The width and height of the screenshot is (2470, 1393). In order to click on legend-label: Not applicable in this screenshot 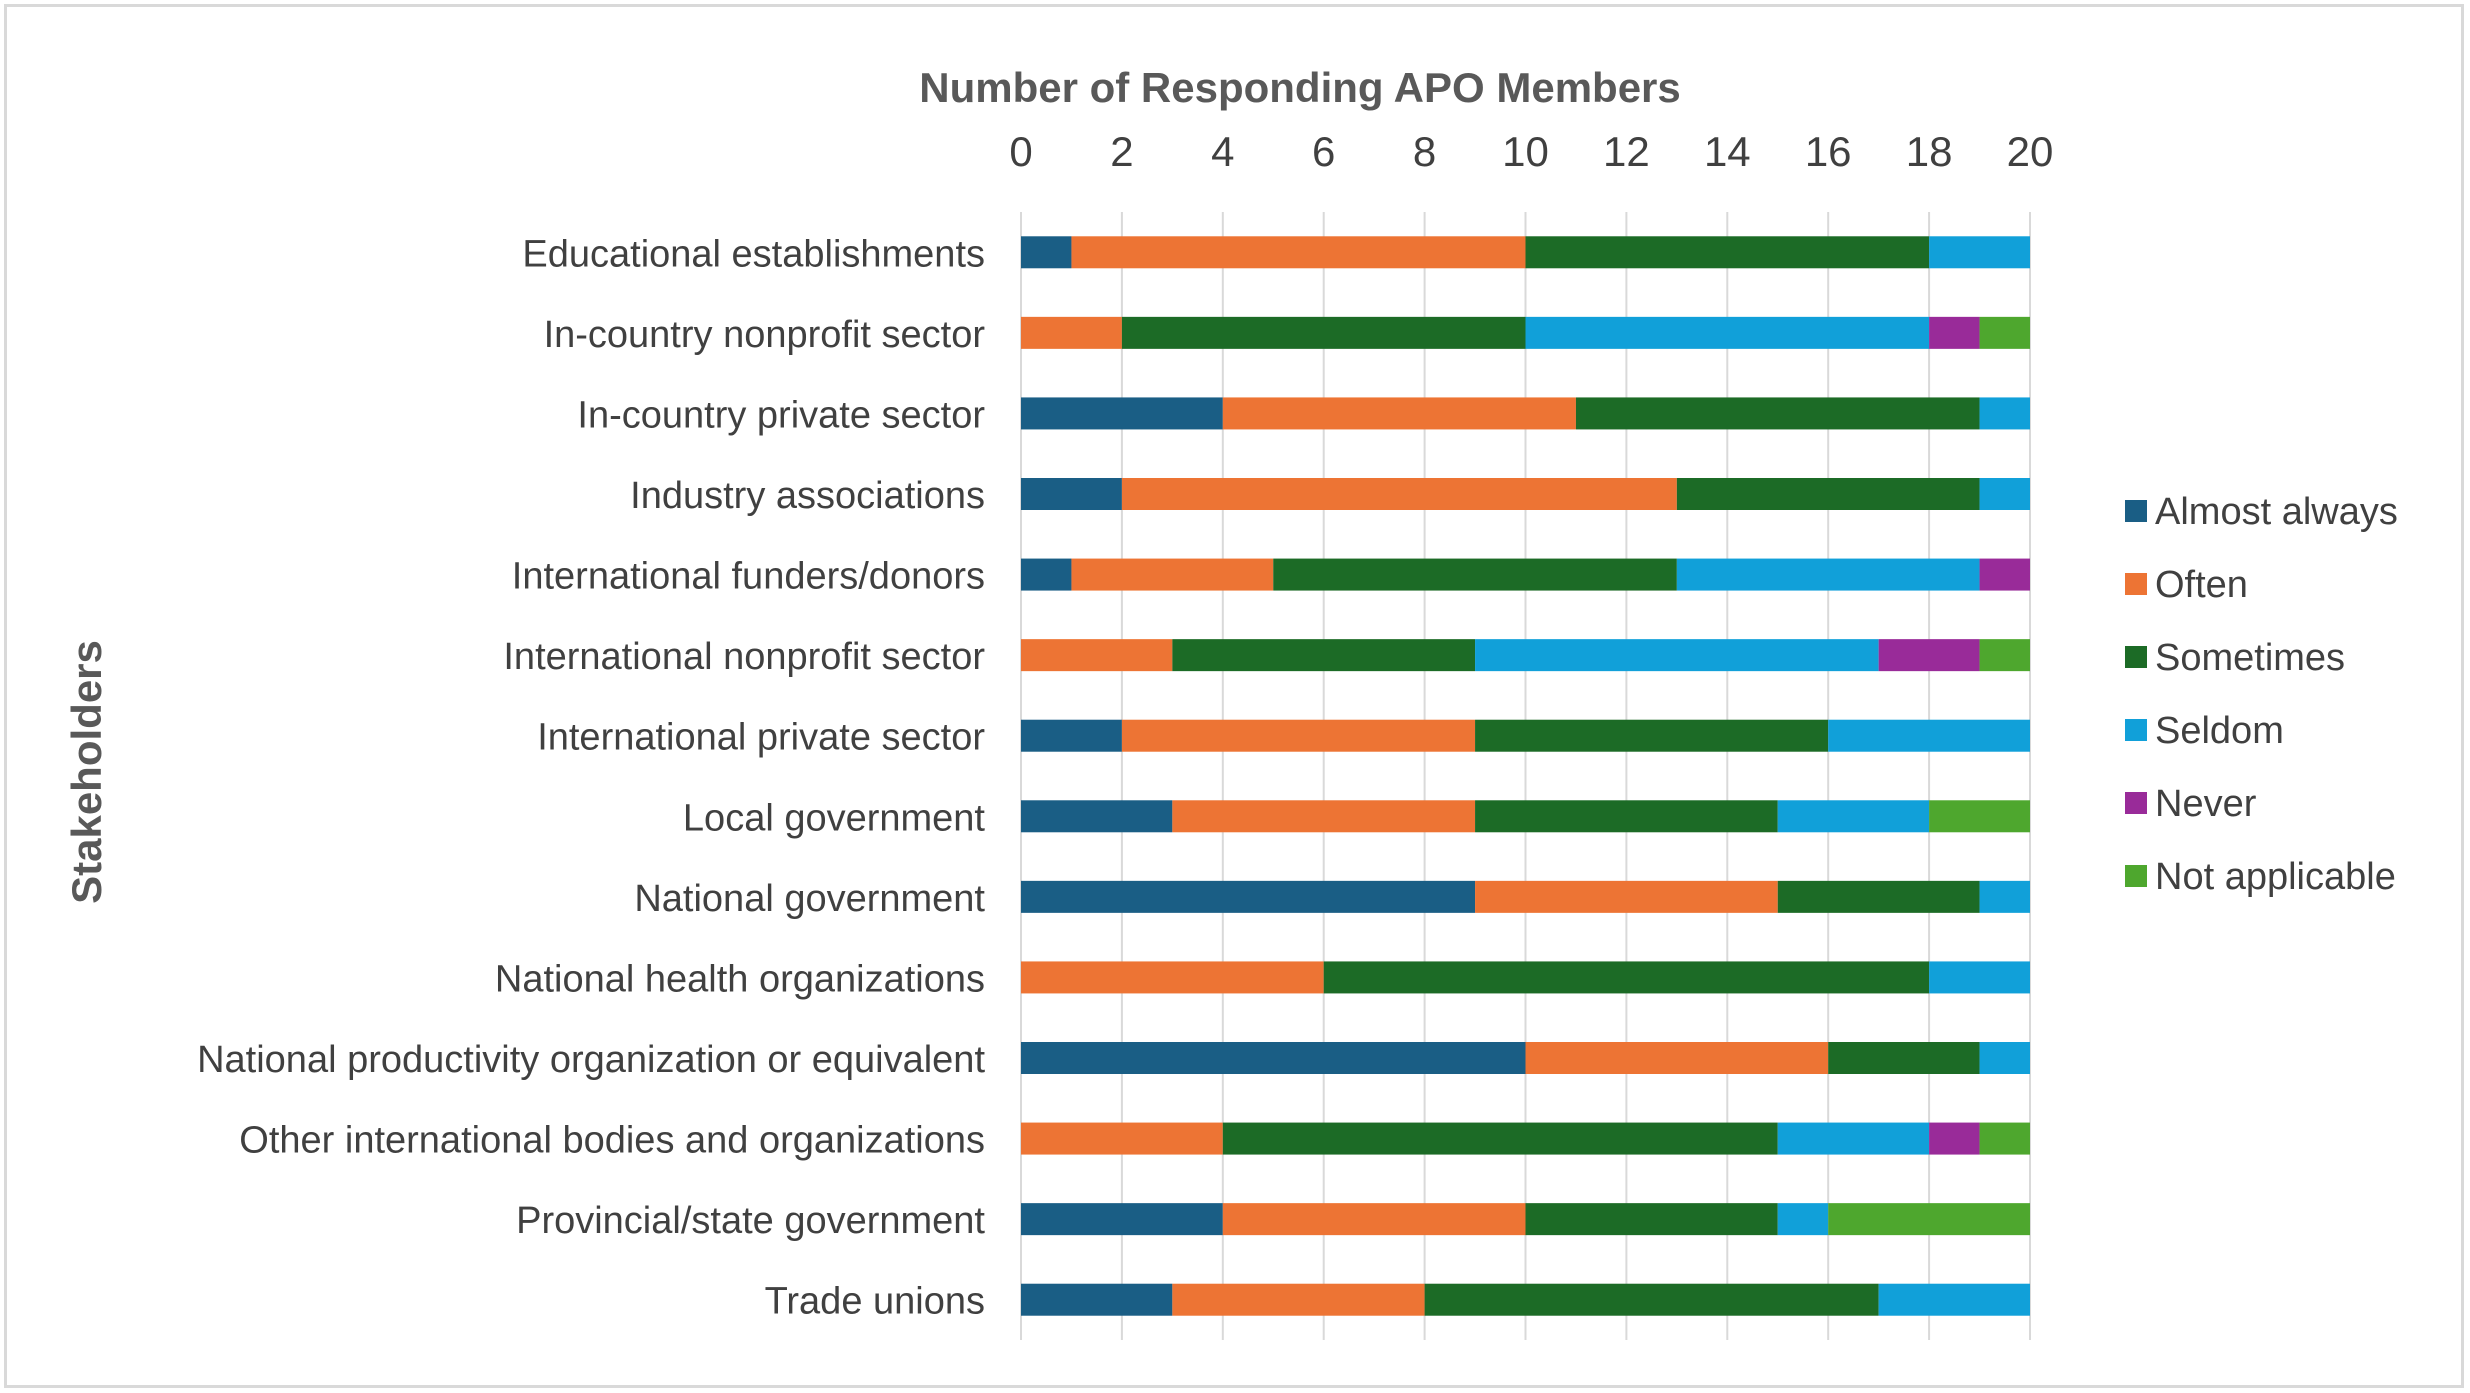, I will do `click(2275, 877)`.